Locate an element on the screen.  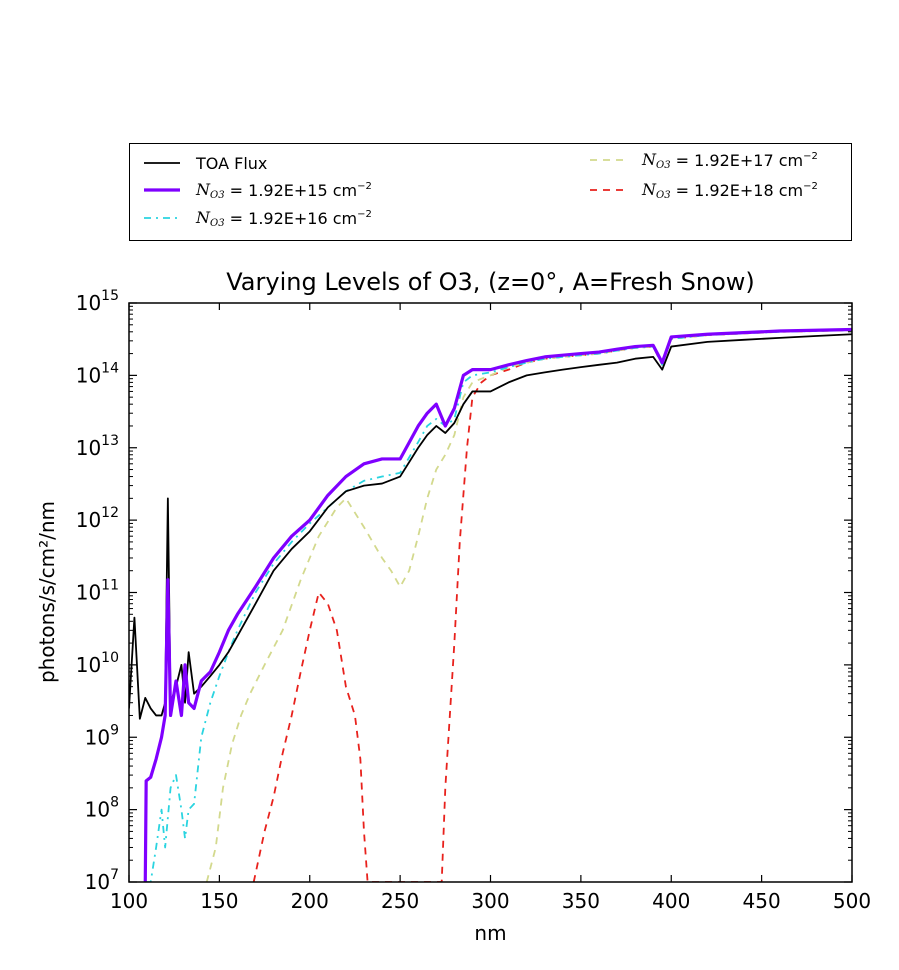
legend-entry-o3-1e16: NO3 = 1.92E+16 cm−2 is located at coordinates (257, 218).